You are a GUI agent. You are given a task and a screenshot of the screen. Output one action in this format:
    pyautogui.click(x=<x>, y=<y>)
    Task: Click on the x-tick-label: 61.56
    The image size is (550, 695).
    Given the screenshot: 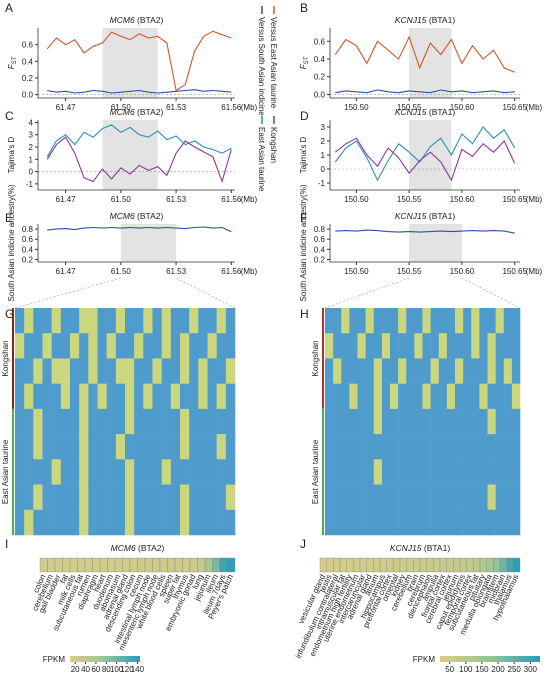 What is the action you would take?
    pyautogui.click(x=231, y=107)
    